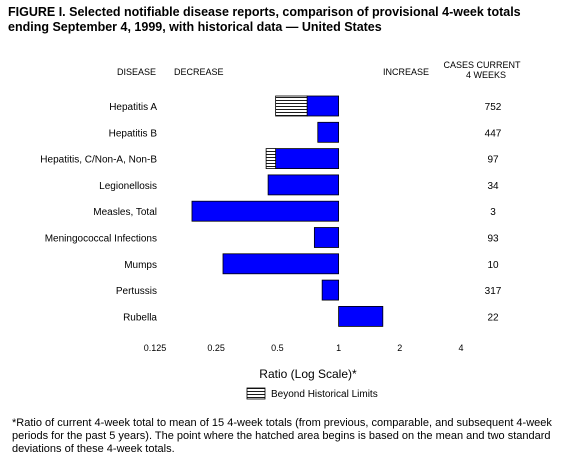  Describe the element at coordinates (493, 186) in the screenshot. I see `cases-value-legionellosis: 34` at that location.